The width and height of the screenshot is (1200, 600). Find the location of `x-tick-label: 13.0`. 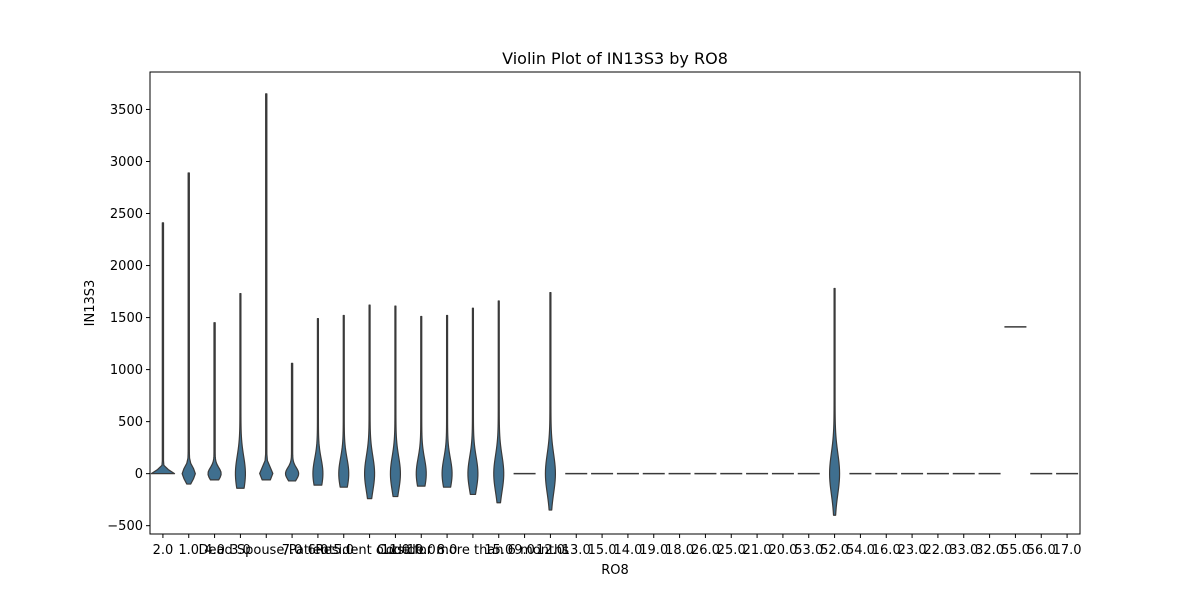

x-tick-label: 13.0 is located at coordinates (576, 550).